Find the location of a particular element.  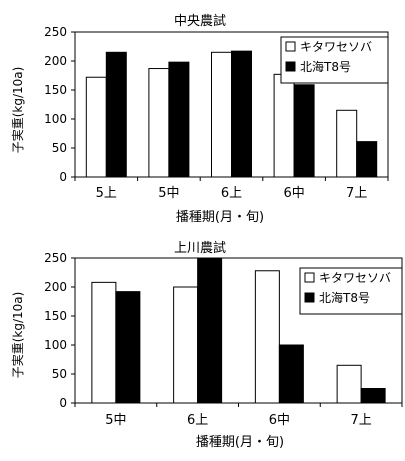

chart-title: 上川農試 is located at coordinates (200, 248).